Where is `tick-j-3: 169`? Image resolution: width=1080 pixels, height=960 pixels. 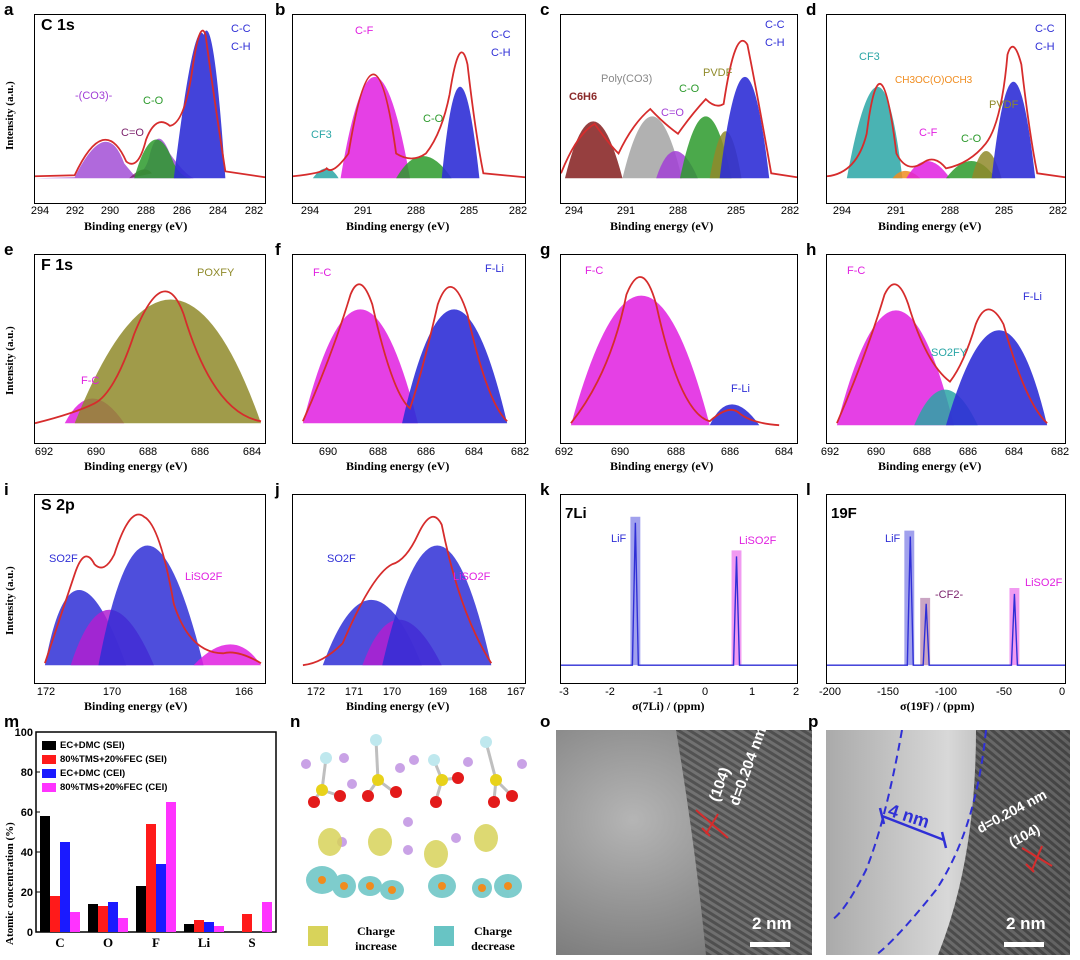 tick-j-3: 169 is located at coordinates (438, 692).